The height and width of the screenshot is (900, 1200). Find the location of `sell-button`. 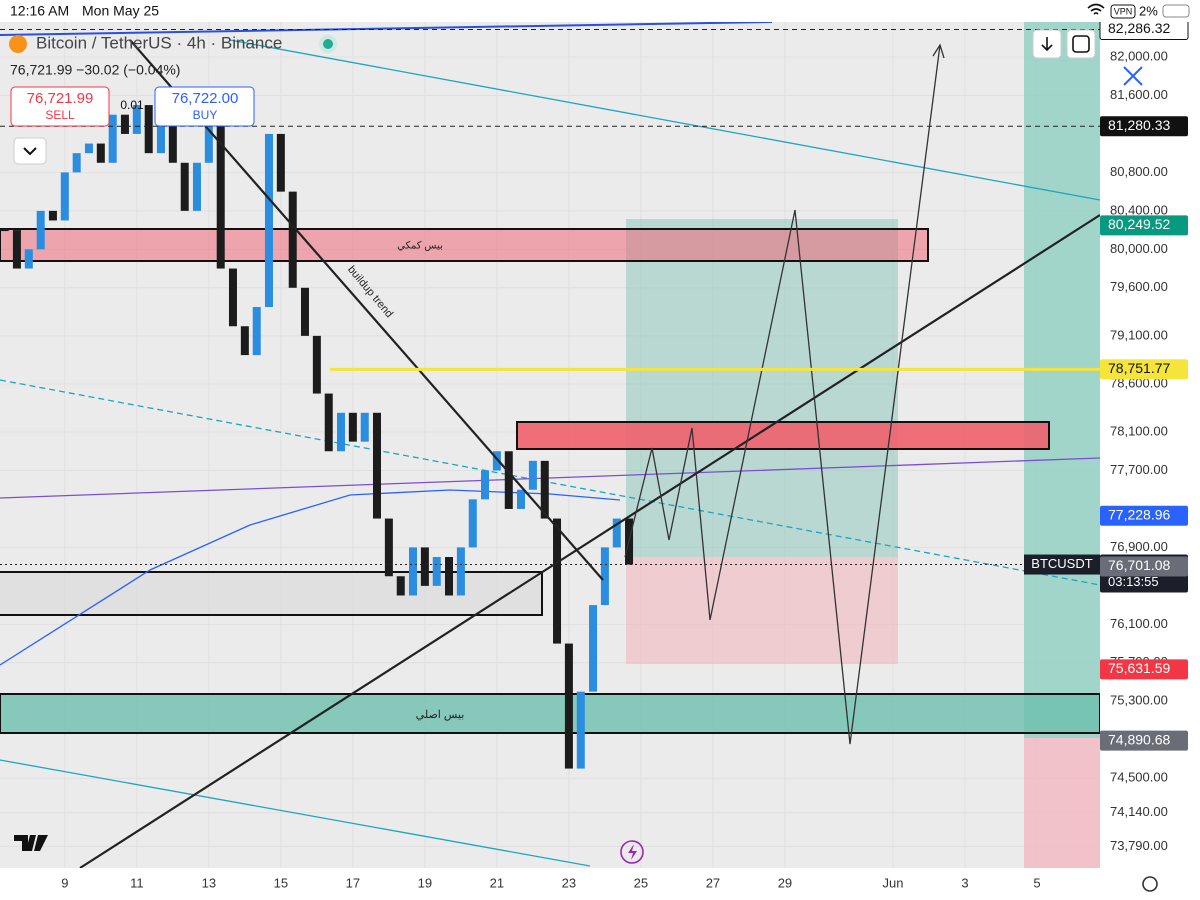

sell-button is located at coordinates (60, 106).